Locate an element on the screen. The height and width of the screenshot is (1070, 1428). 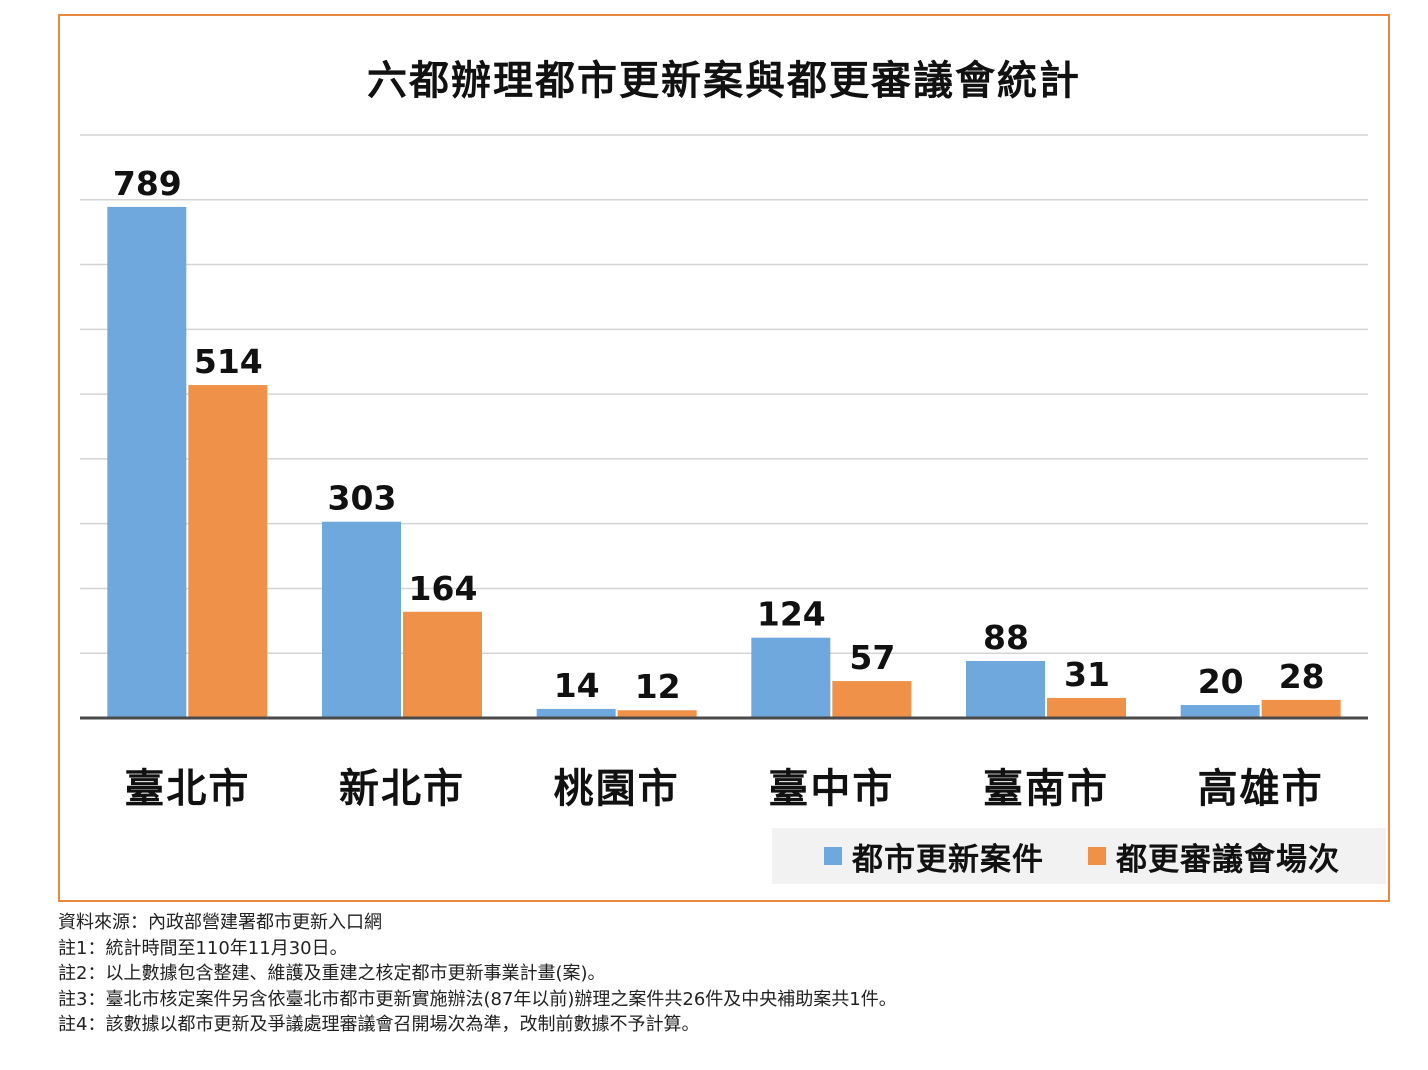
footnote-2: 註2：以上數據包含整建、維護及重建之核定都市更新事業計畫(案)。 is located at coordinates (332, 973).